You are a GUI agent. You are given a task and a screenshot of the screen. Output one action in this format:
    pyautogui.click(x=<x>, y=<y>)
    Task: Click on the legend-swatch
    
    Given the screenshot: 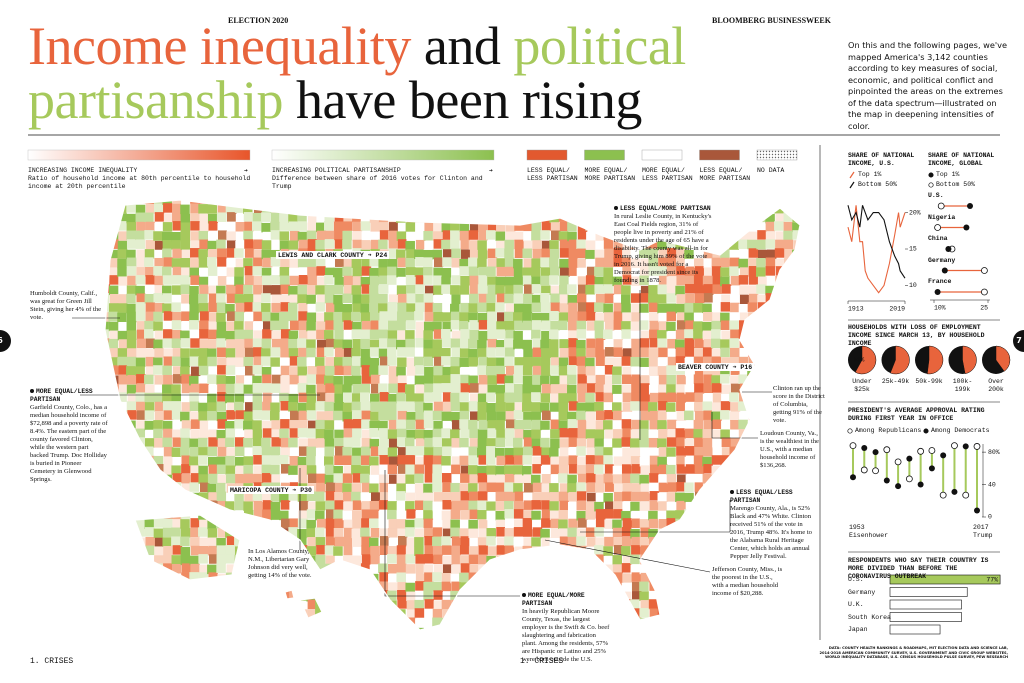 What is the action you would take?
    pyautogui.click(x=604, y=155)
    